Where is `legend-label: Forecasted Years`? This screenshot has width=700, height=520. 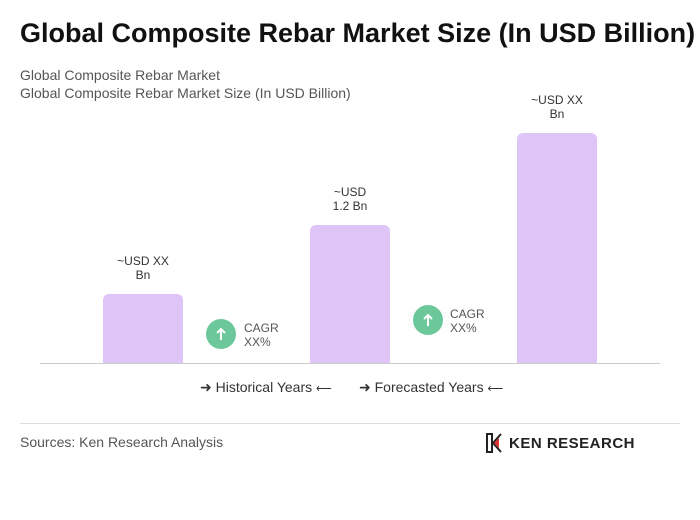
legend-label: Forecasted Years is located at coordinates (429, 387).